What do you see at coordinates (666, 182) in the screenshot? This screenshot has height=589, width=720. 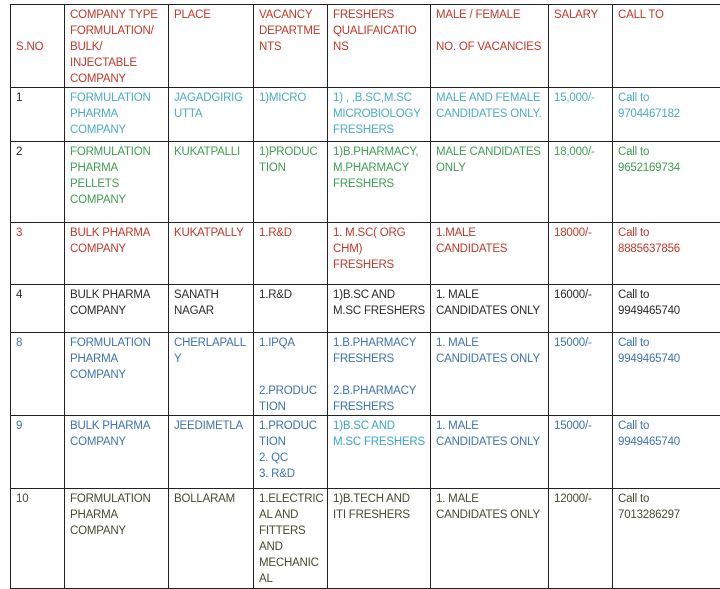 I see `cell-call: Call to 9652169734` at bounding box center [666, 182].